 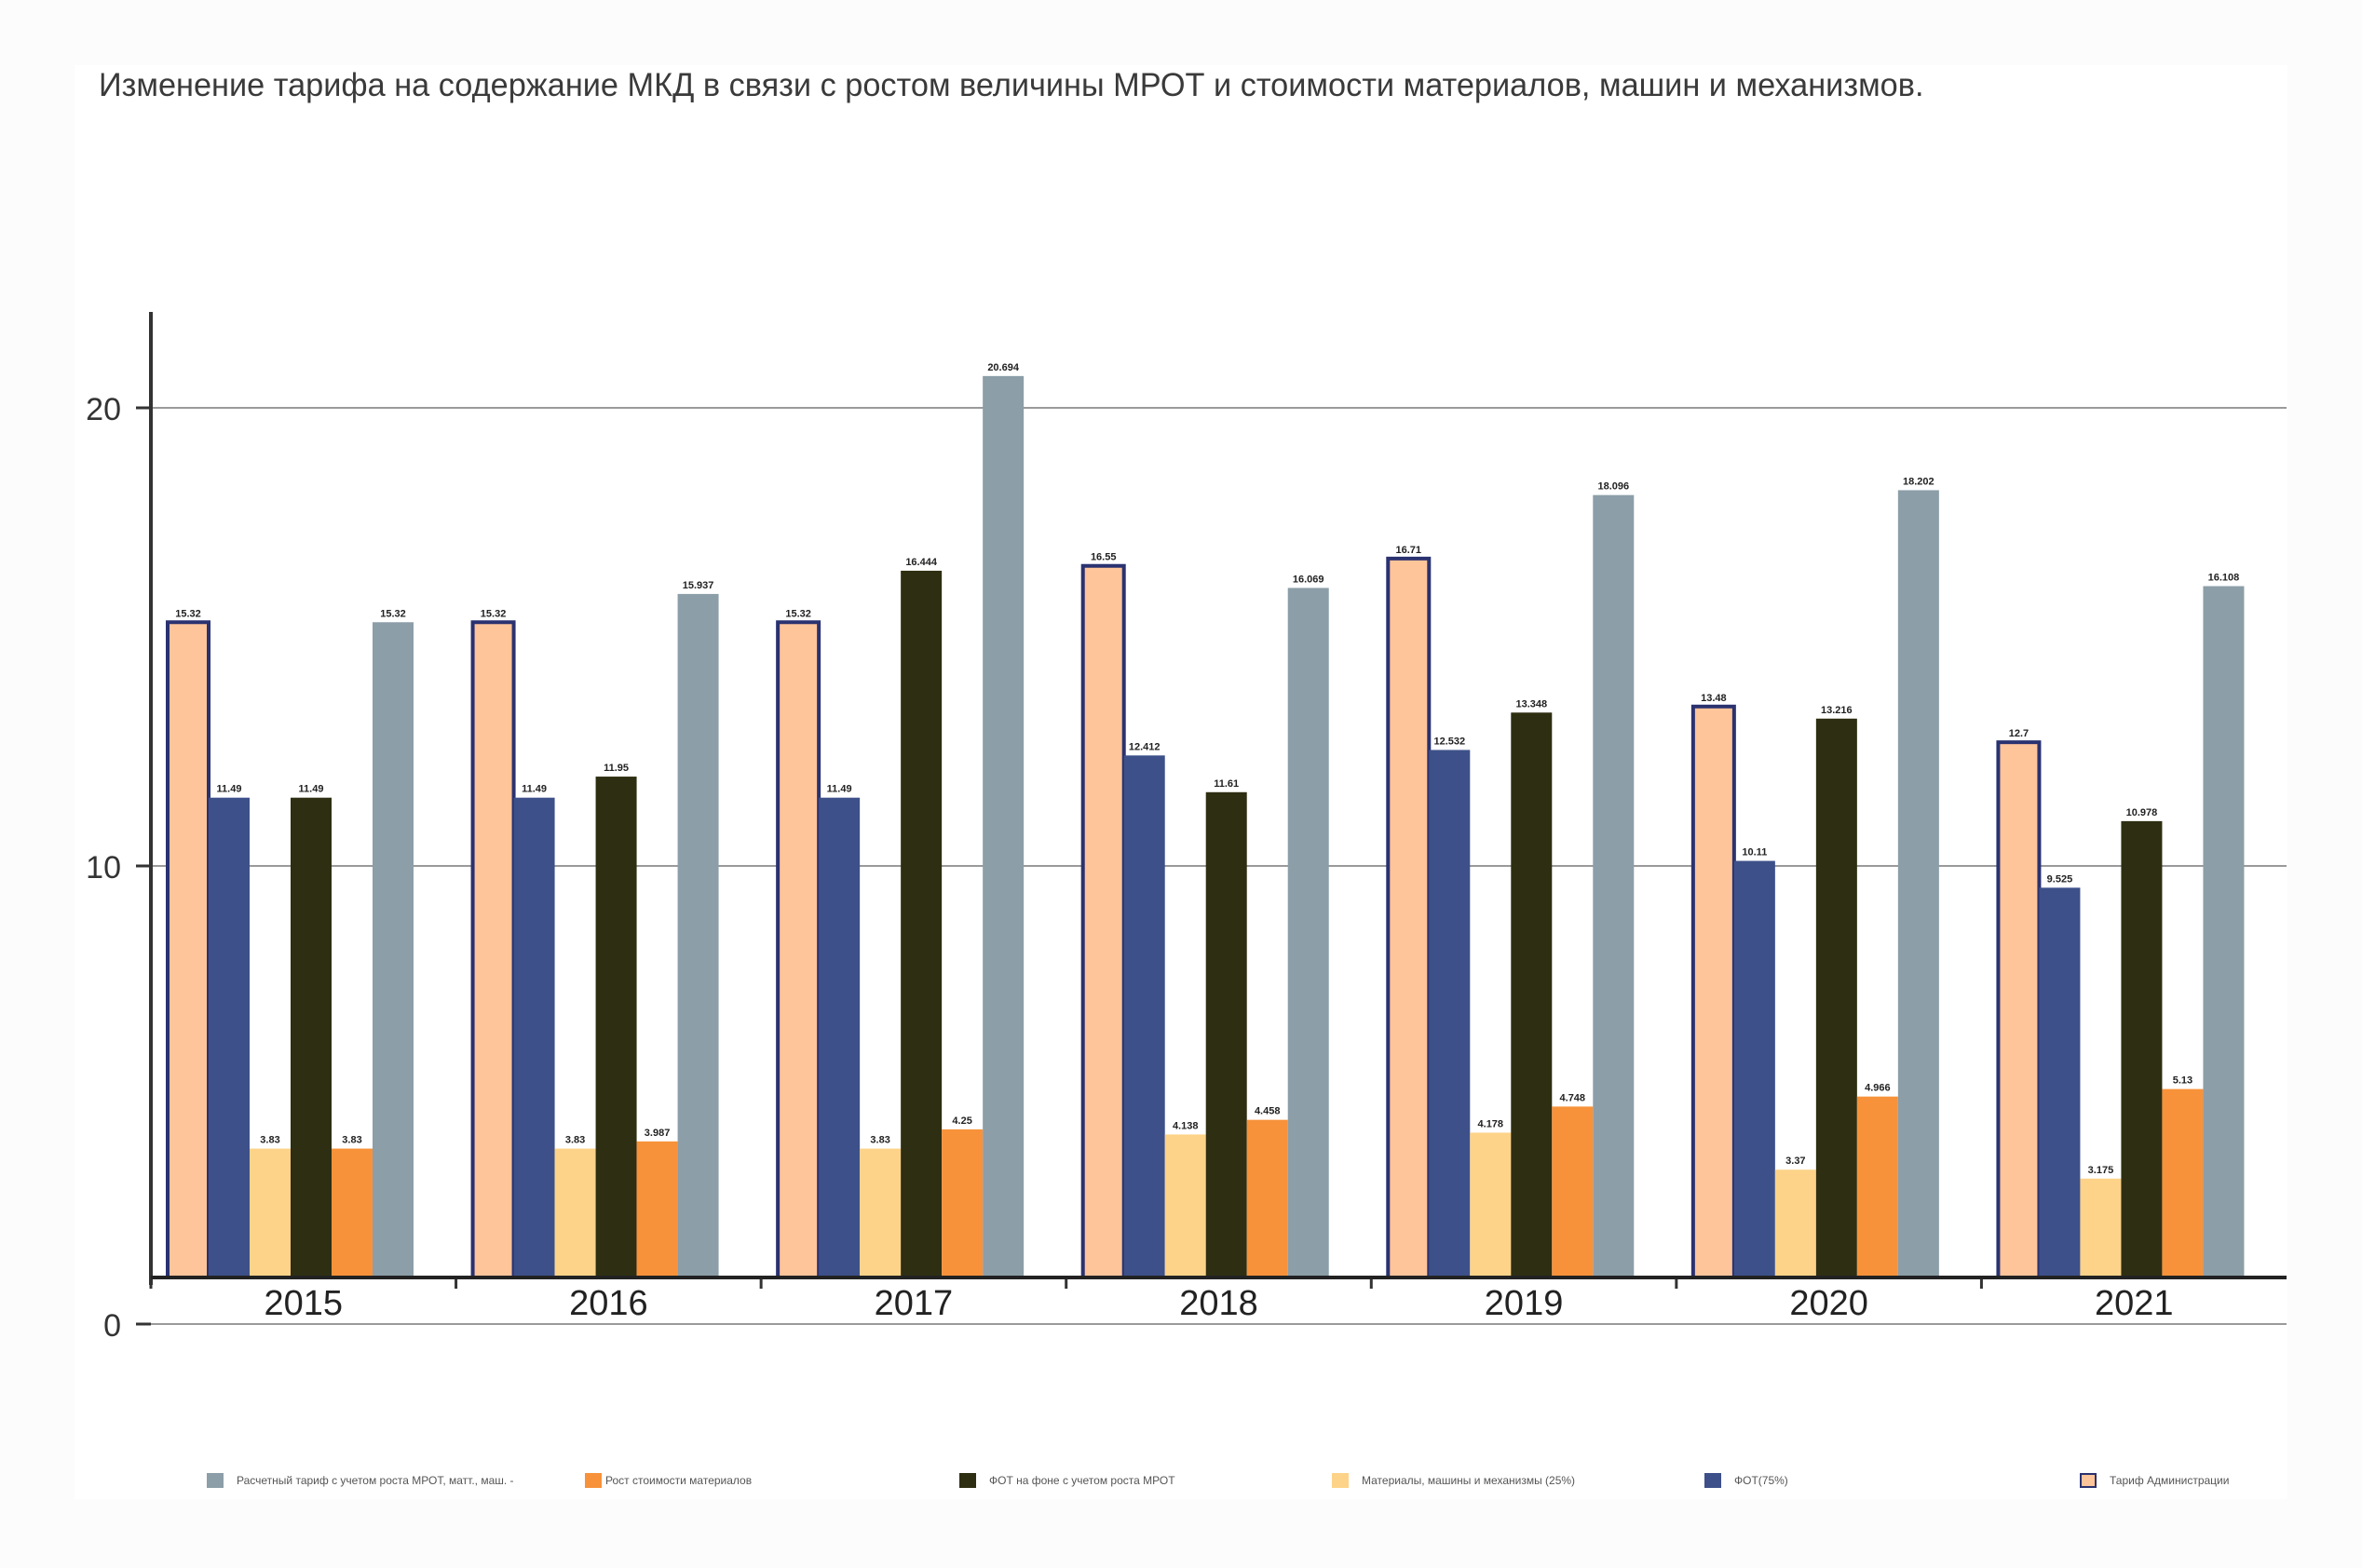 I want to click on data-label: 15.937, so click(x=698, y=585).